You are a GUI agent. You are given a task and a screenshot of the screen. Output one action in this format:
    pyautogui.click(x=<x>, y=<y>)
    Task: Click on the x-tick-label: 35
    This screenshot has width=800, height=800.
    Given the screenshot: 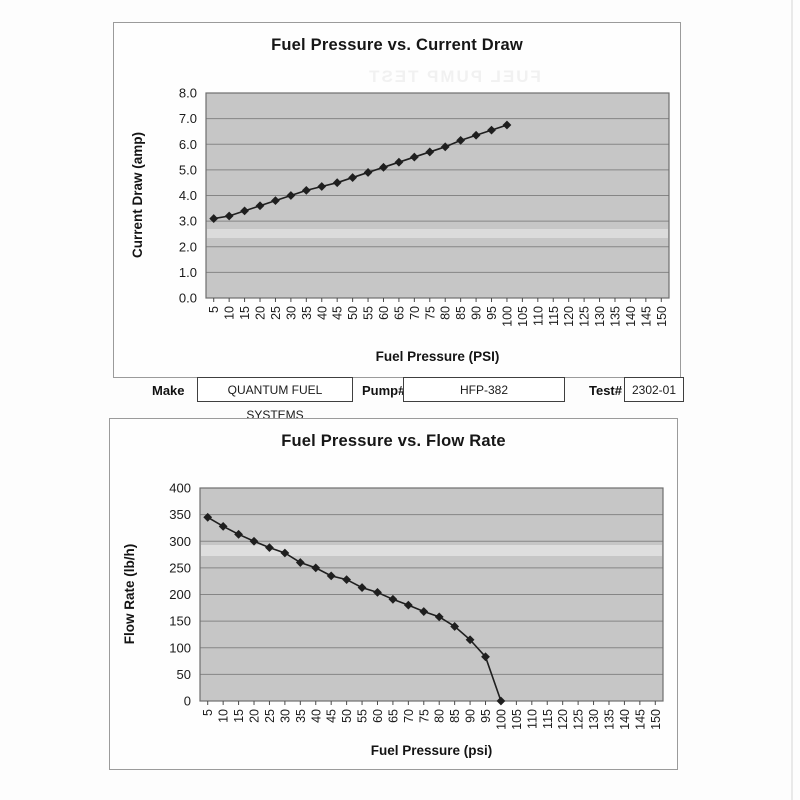 What is the action you would take?
    pyautogui.click(x=307, y=313)
    